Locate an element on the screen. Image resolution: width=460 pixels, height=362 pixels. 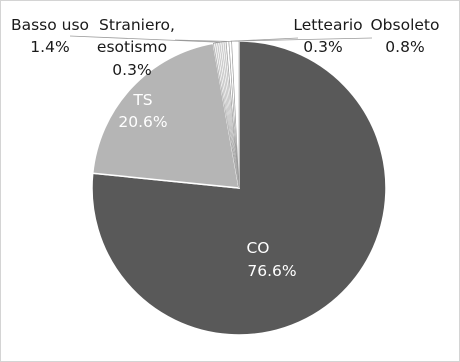
slice-label-ts: TS is located at coordinates (142, 100).